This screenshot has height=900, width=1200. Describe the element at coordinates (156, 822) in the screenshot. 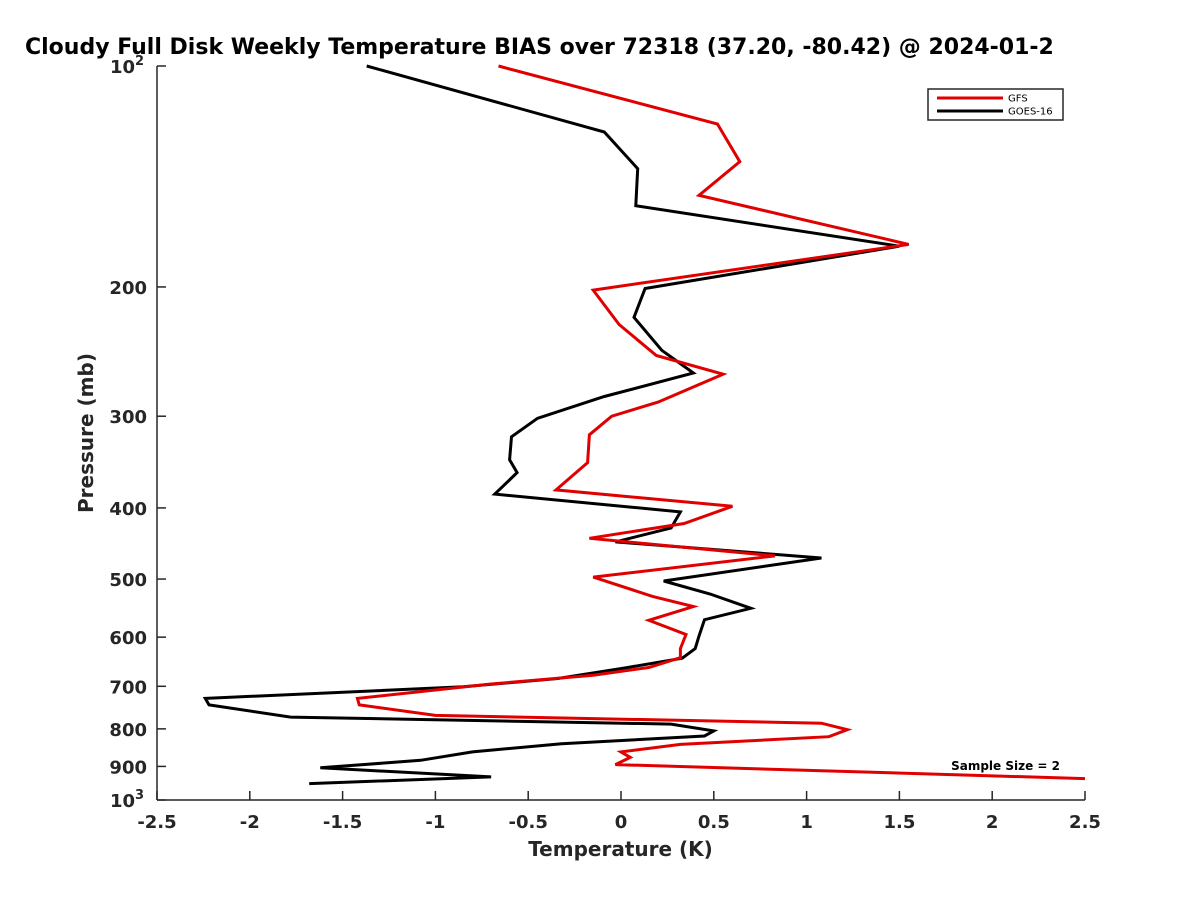

I see `x-tick-label: -2.5` at that location.